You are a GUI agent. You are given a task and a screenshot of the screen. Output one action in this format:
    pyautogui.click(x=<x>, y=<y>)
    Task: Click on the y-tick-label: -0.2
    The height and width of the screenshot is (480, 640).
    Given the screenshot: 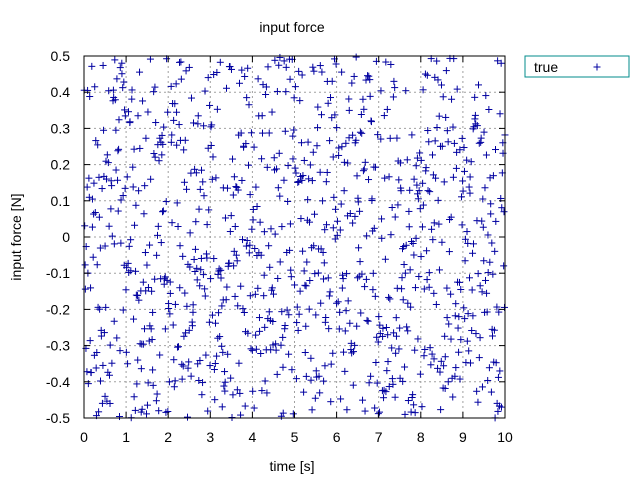 What is the action you would take?
    pyautogui.click(x=58, y=309)
    